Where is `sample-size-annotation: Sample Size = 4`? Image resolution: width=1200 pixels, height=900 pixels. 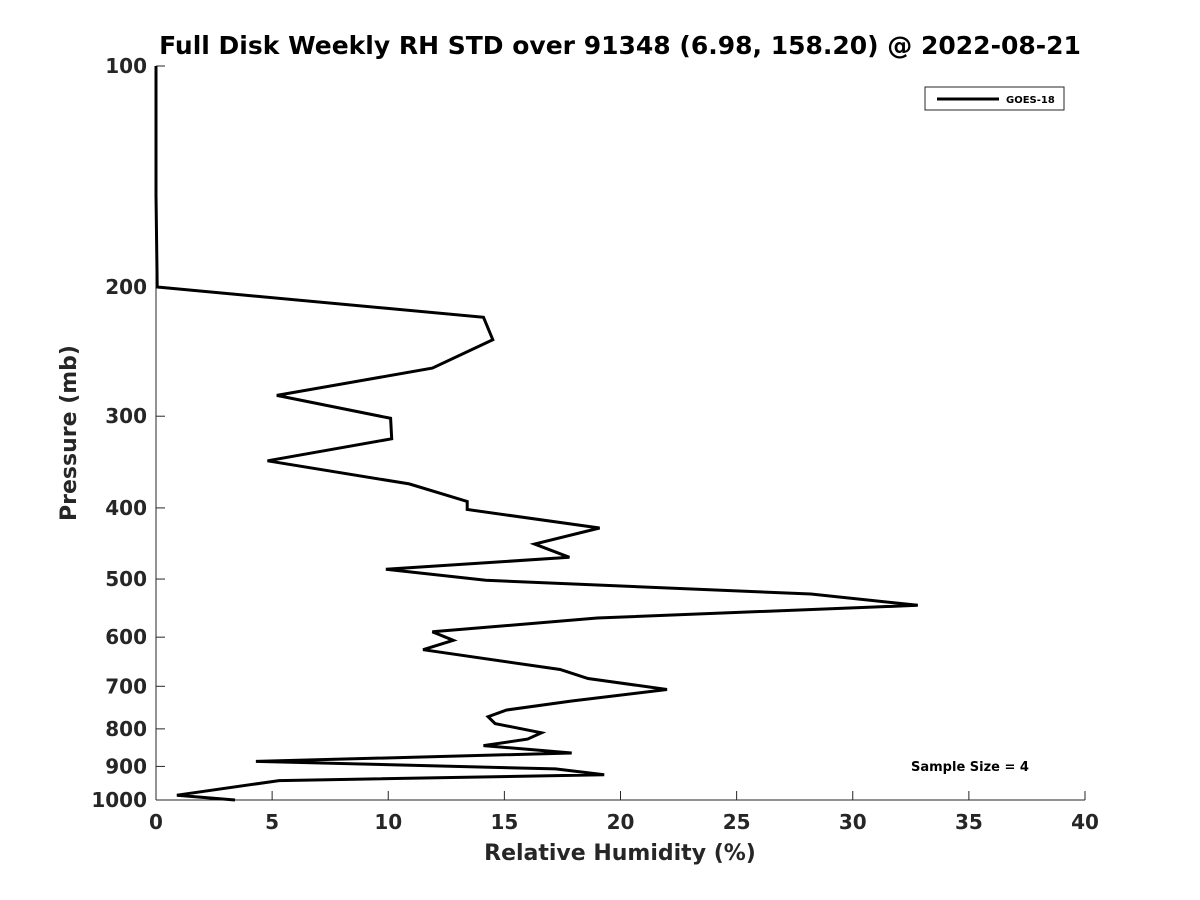
sample-size-annotation: Sample Size = 4 is located at coordinates (970, 767).